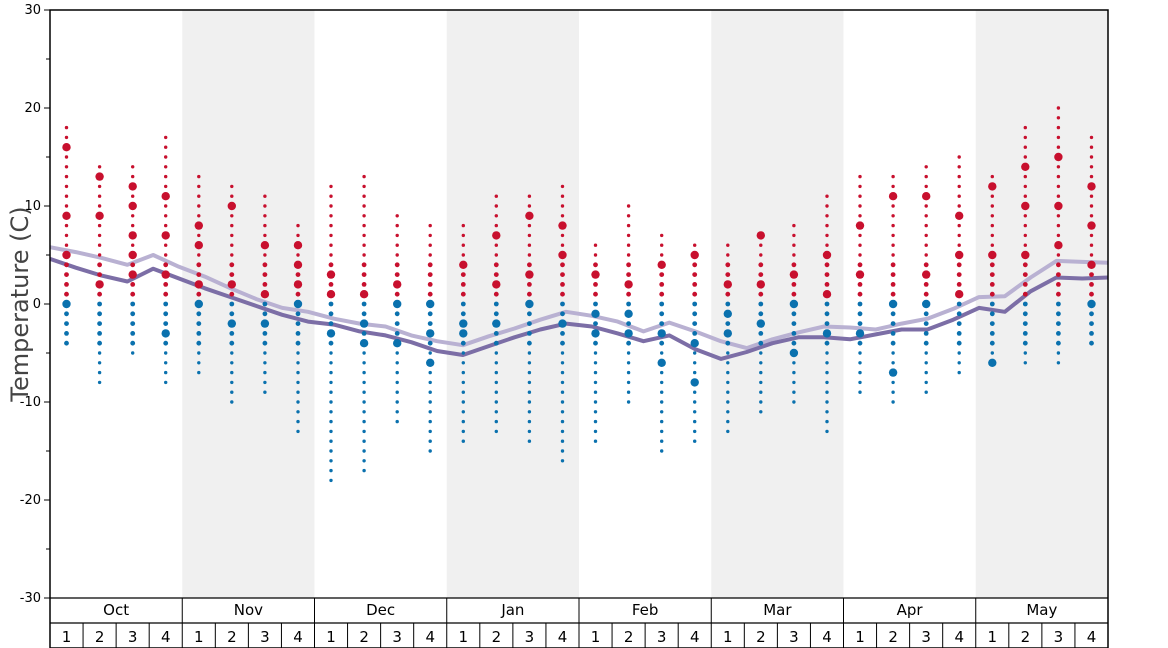 This screenshot has height=648, width=1168. I want to click on series-line-light, so click(579, 298).